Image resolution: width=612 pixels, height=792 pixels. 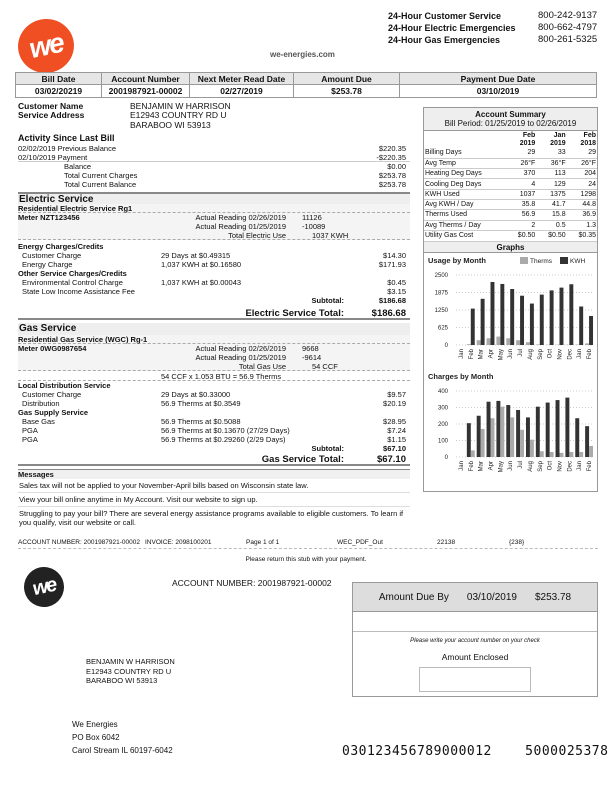 I want to click on address-line: E12943 COUNTRY RD U, so click(x=129, y=671).